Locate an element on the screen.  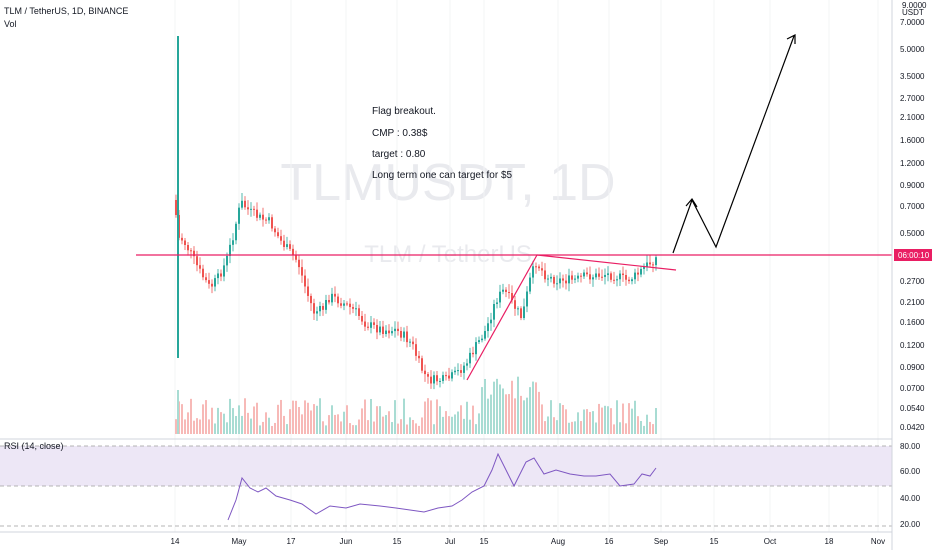
price-badge-time: 06:00:10 is located at coordinates (914, 255).